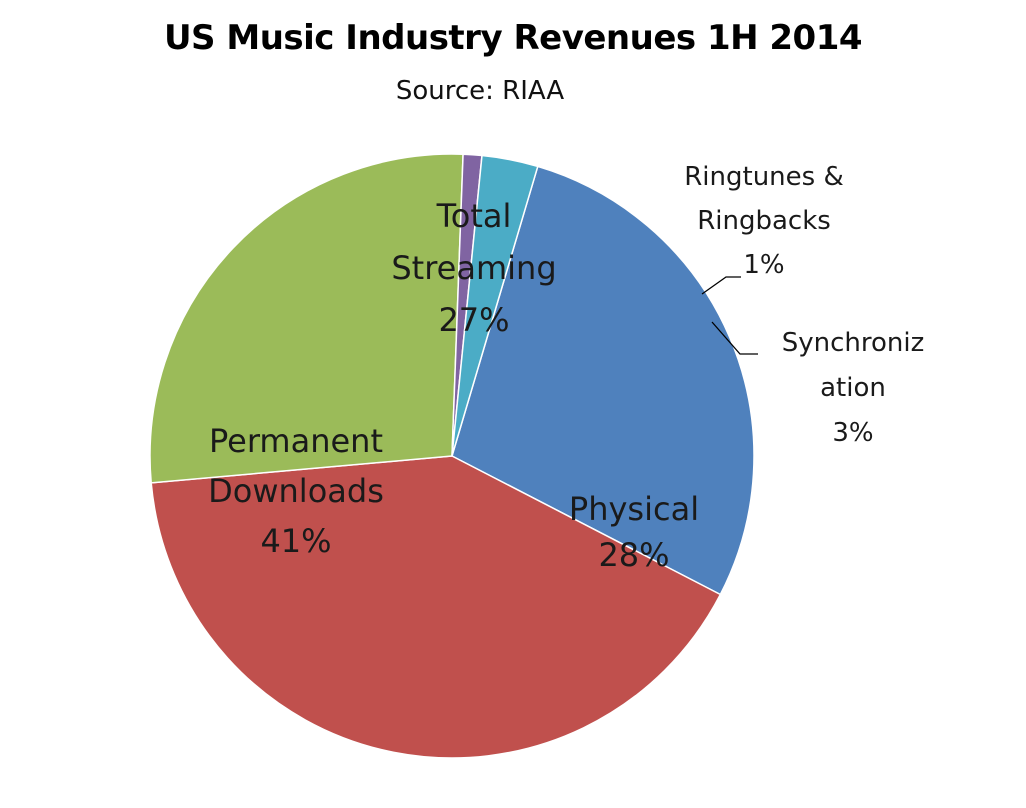 This screenshot has width=1026, height=808. Describe the element at coordinates (763, 265) in the screenshot. I see `slice-label-line: 1%` at that location.